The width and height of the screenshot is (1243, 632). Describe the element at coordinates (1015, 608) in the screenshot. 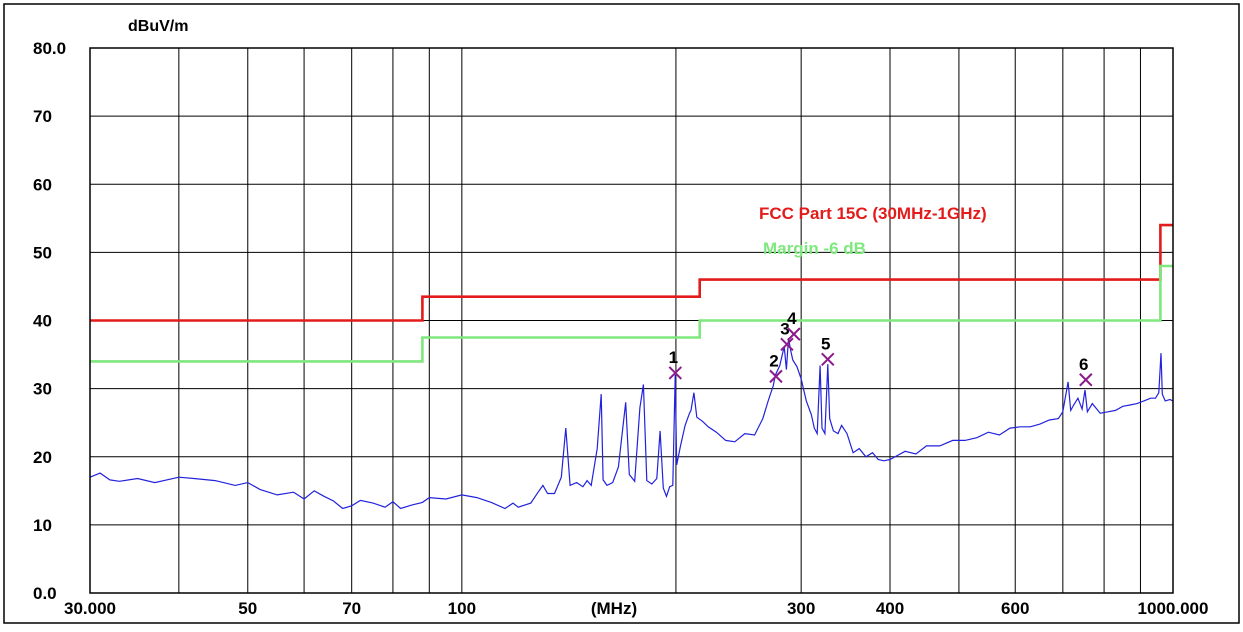

I see `x-tick-label: 600` at that location.